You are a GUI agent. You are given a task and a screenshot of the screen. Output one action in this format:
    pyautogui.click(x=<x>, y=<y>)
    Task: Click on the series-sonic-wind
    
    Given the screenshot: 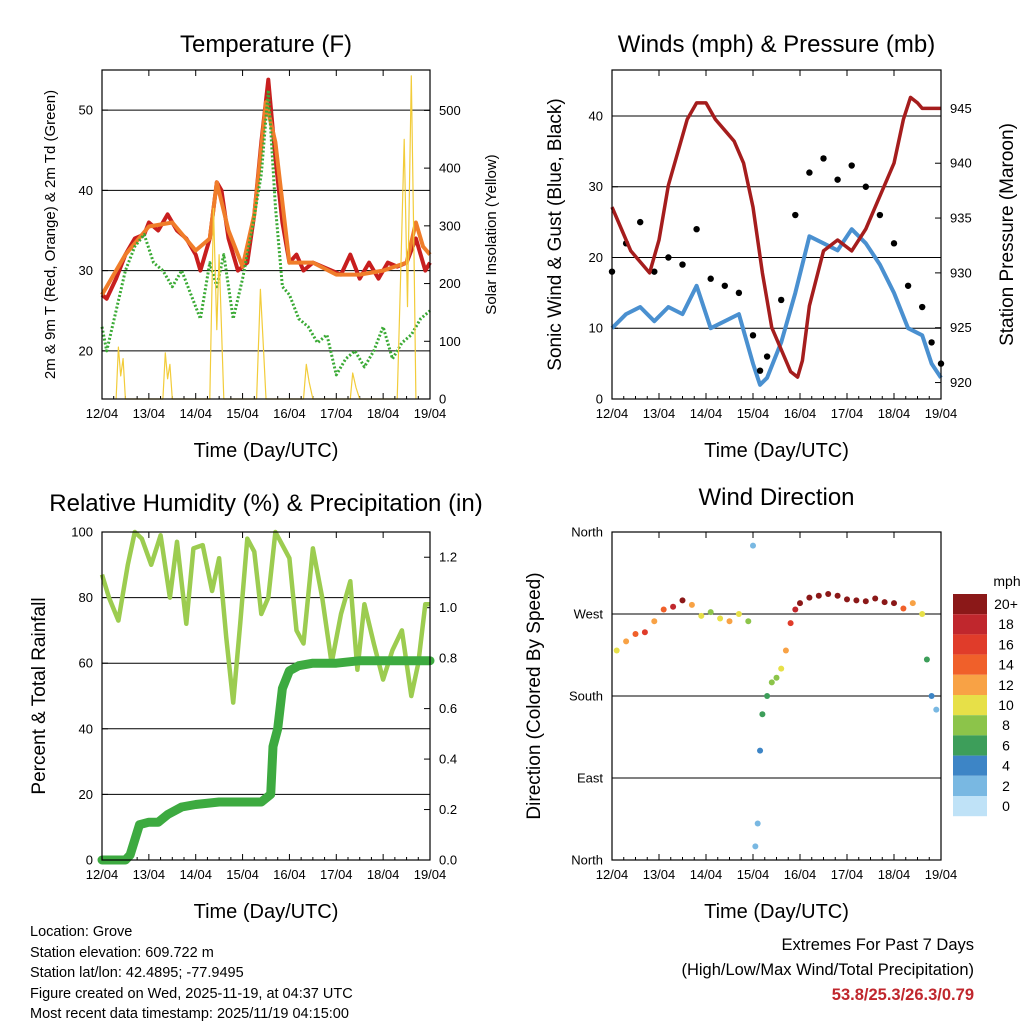 What is the action you would take?
    pyautogui.click(x=776, y=307)
    